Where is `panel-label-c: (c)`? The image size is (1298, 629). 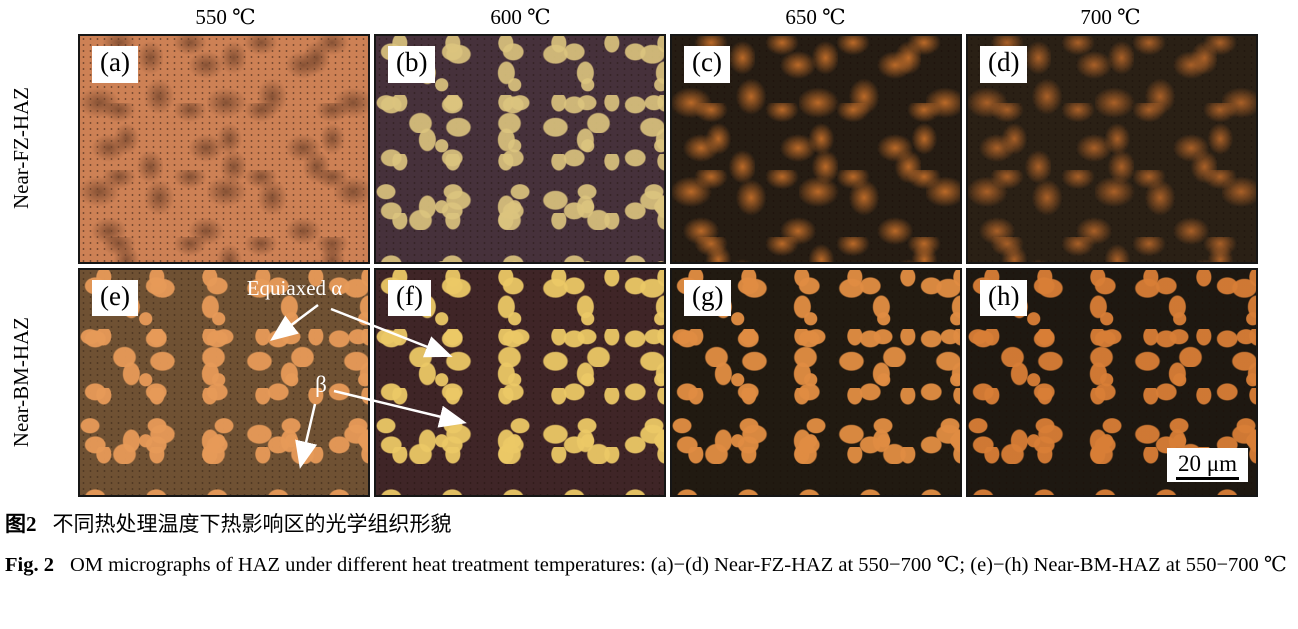
panel-label-c: (c) is located at coordinates (707, 64).